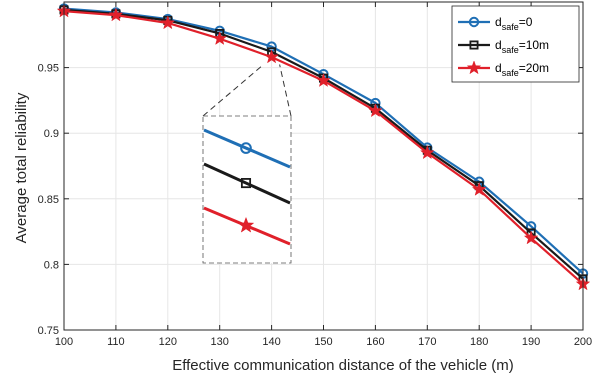  Describe the element at coordinates (526, 22) in the screenshot. I see `legend-label-tail: =0` at that location.